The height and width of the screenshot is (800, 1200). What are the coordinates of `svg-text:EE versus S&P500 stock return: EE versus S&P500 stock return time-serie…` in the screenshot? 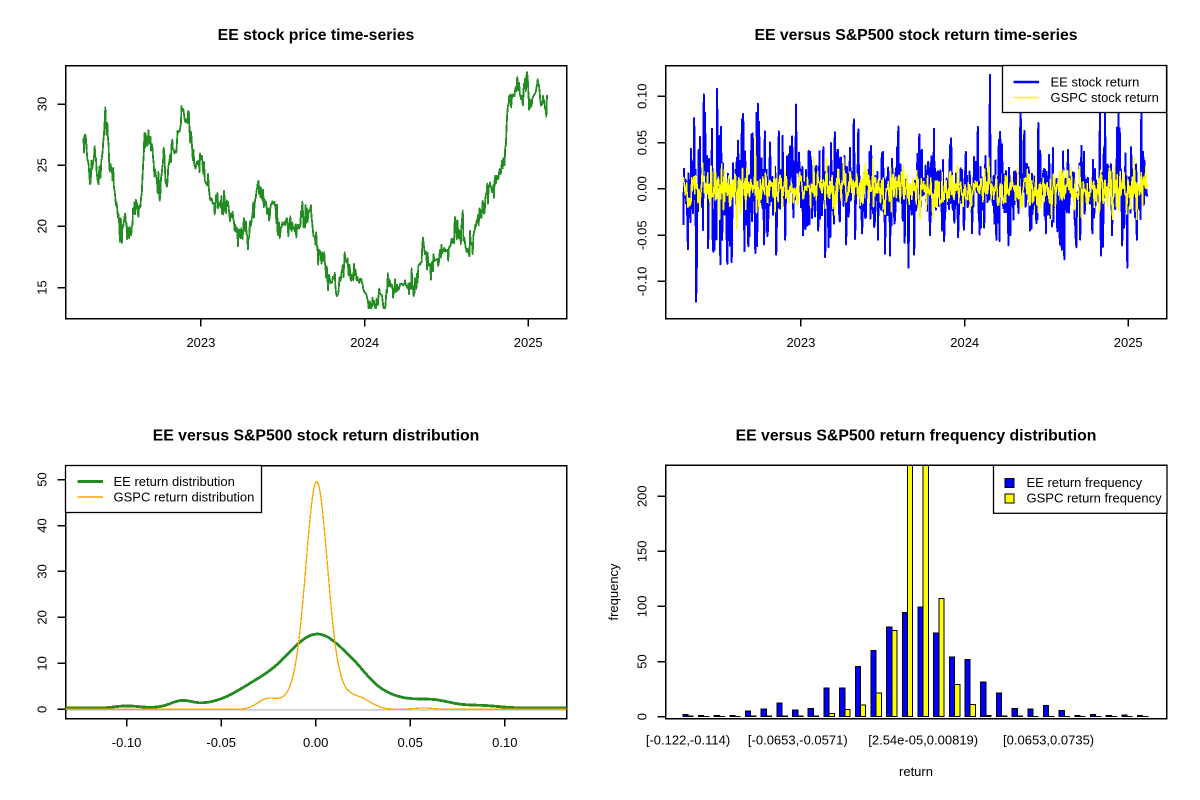 It's located at (915, 35).